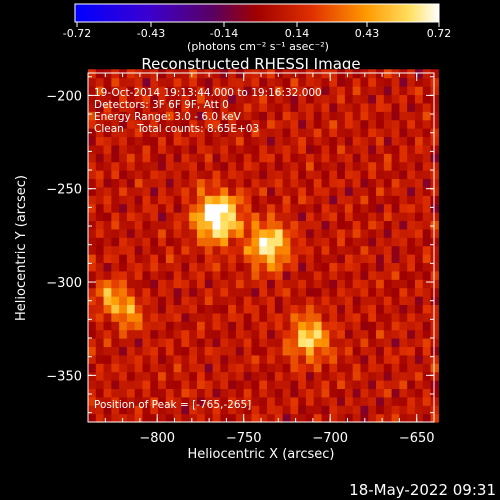 The width and height of the screenshot is (500, 500). I want to click on colorbar-unit-label: (photons cm⁻² s⁻¹ asec⁻²), so click(258, 46).